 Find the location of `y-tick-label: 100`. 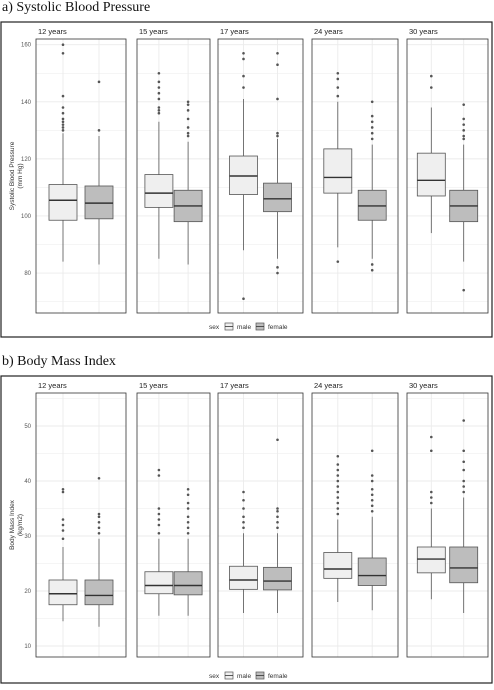

y-tick-label: 100 is located at coordinates (26, 217).